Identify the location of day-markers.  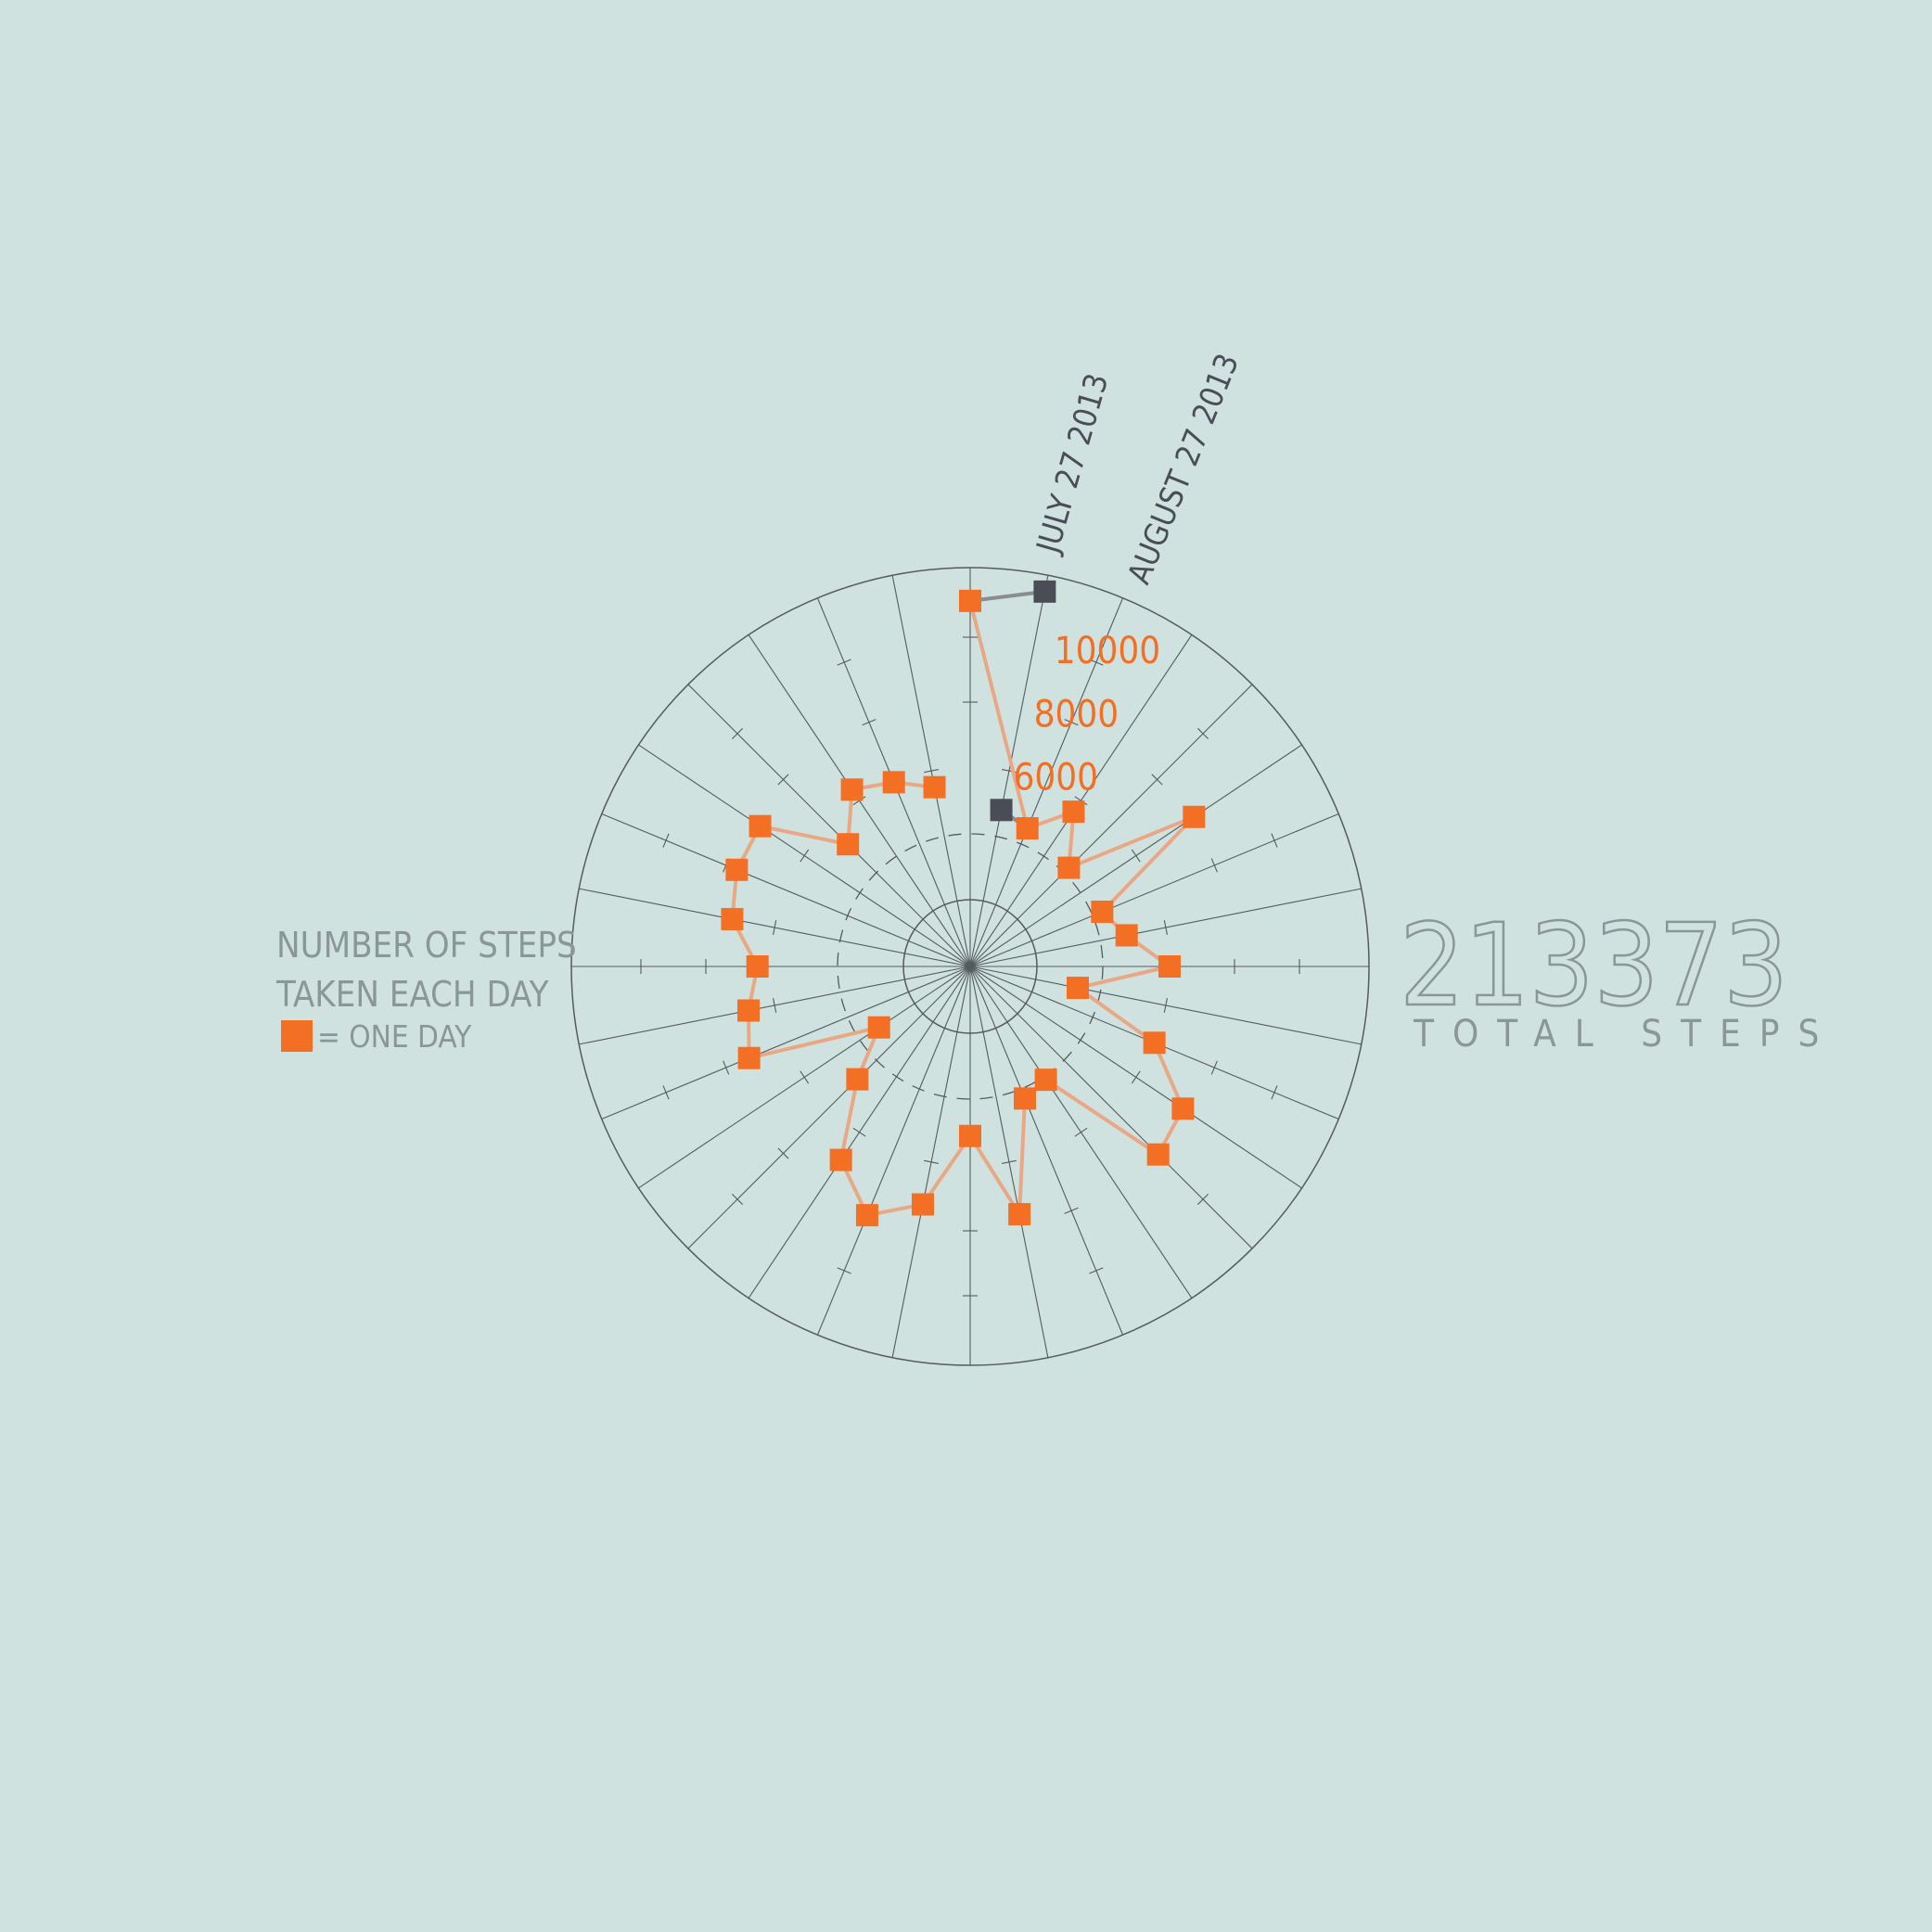
(963, 903).